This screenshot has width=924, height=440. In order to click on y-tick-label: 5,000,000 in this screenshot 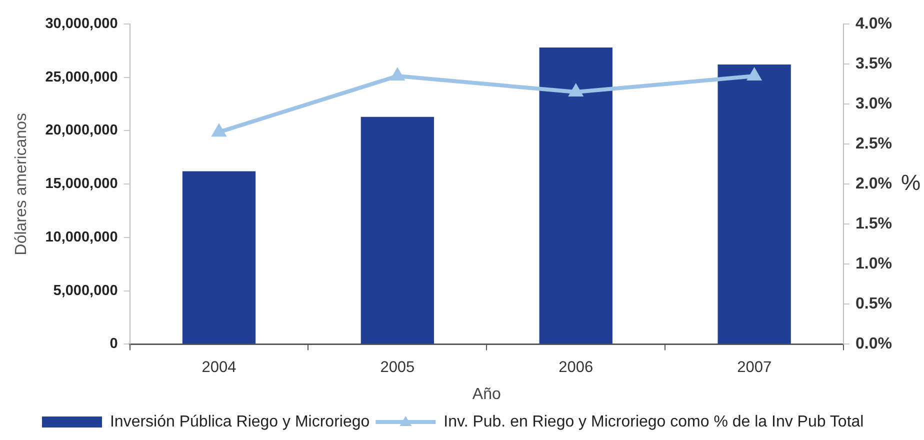, I will do `click(85, 290)`.